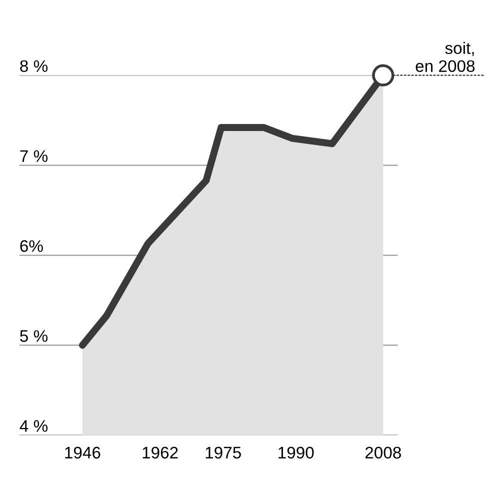 The height and width of the screenshot is (489, 485). Describe the element at coordinates (34, 66) in the screenshot. I see `y-tick-label: 8 %` at that location.